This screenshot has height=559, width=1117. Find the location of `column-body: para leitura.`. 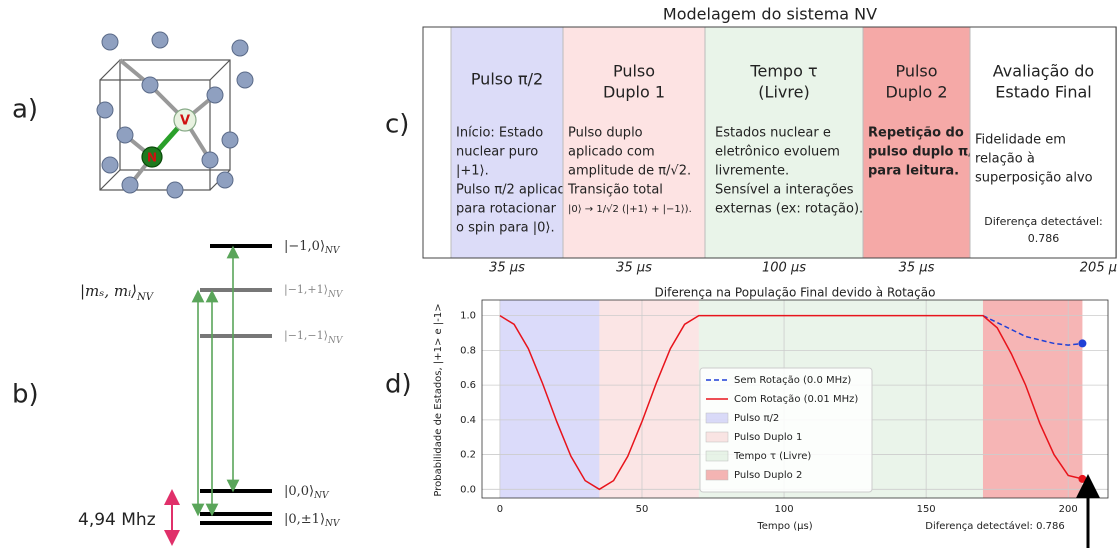

column-body: para leitura. is located at coordinates (913, 171).